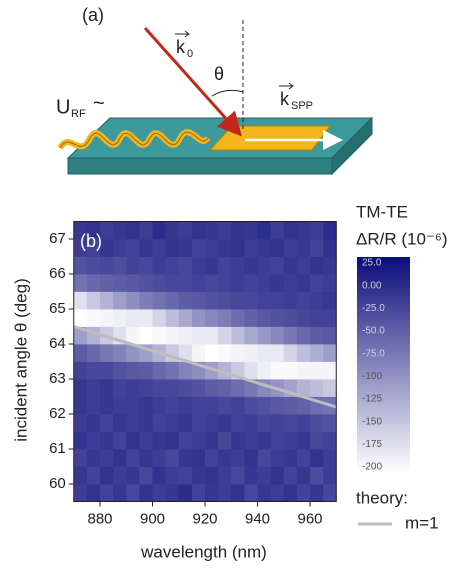 The width and height of the screenshot is (457, 576). What do you see at coordinates (302, 106) in the screenshot?
I see `kspp-sub: SPP` at bounding box center [302, 106].